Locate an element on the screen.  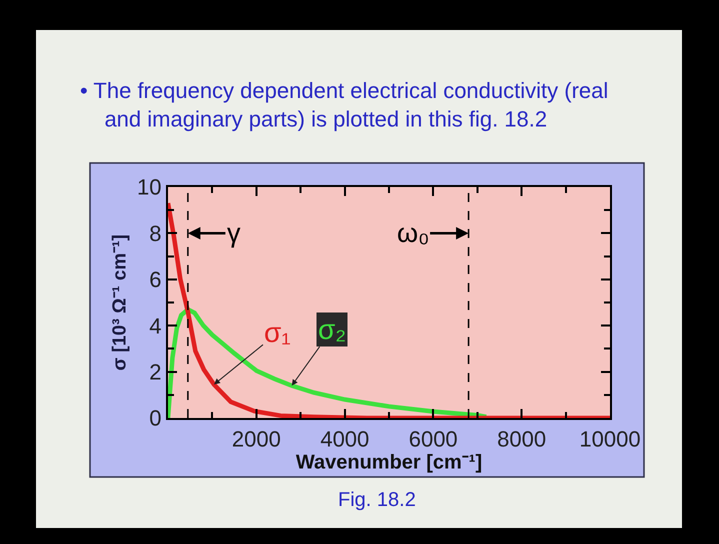
x-axis-title: Wavenumber [cm⁻¹] is located at coordinates (389, 463).